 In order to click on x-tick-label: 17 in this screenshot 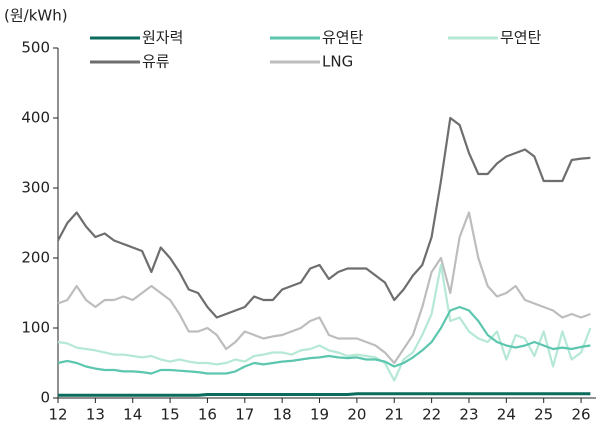, I will do `click(244, 415)`.